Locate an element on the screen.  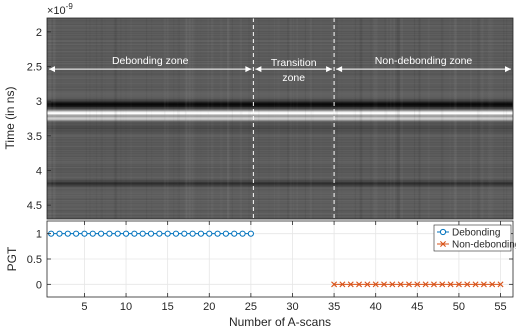
legend-label: Debonding is located at coordinates (476, 233).